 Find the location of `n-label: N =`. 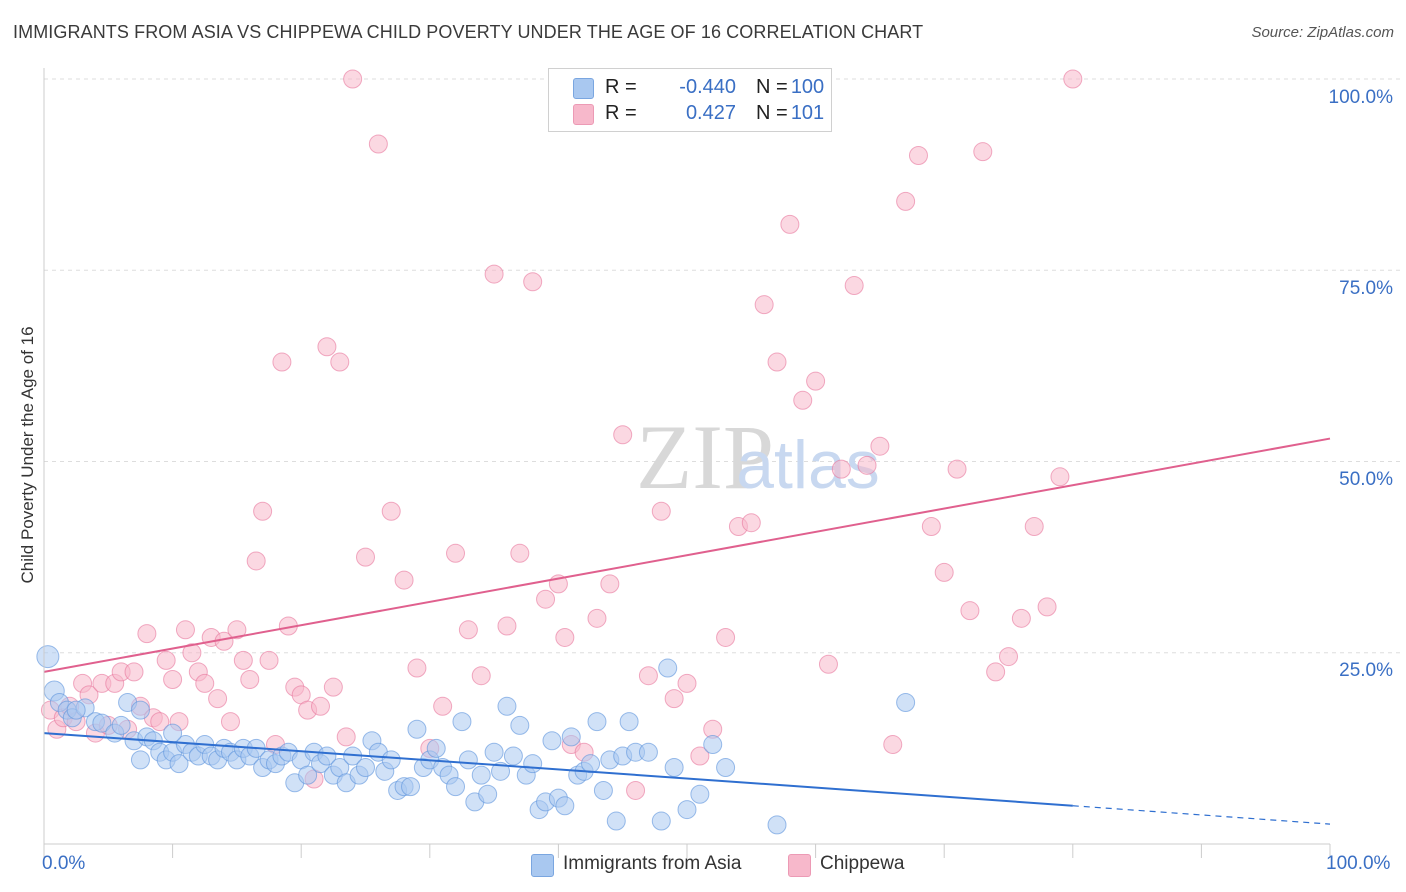

n-label: N = is located at coordinates (772, 87).